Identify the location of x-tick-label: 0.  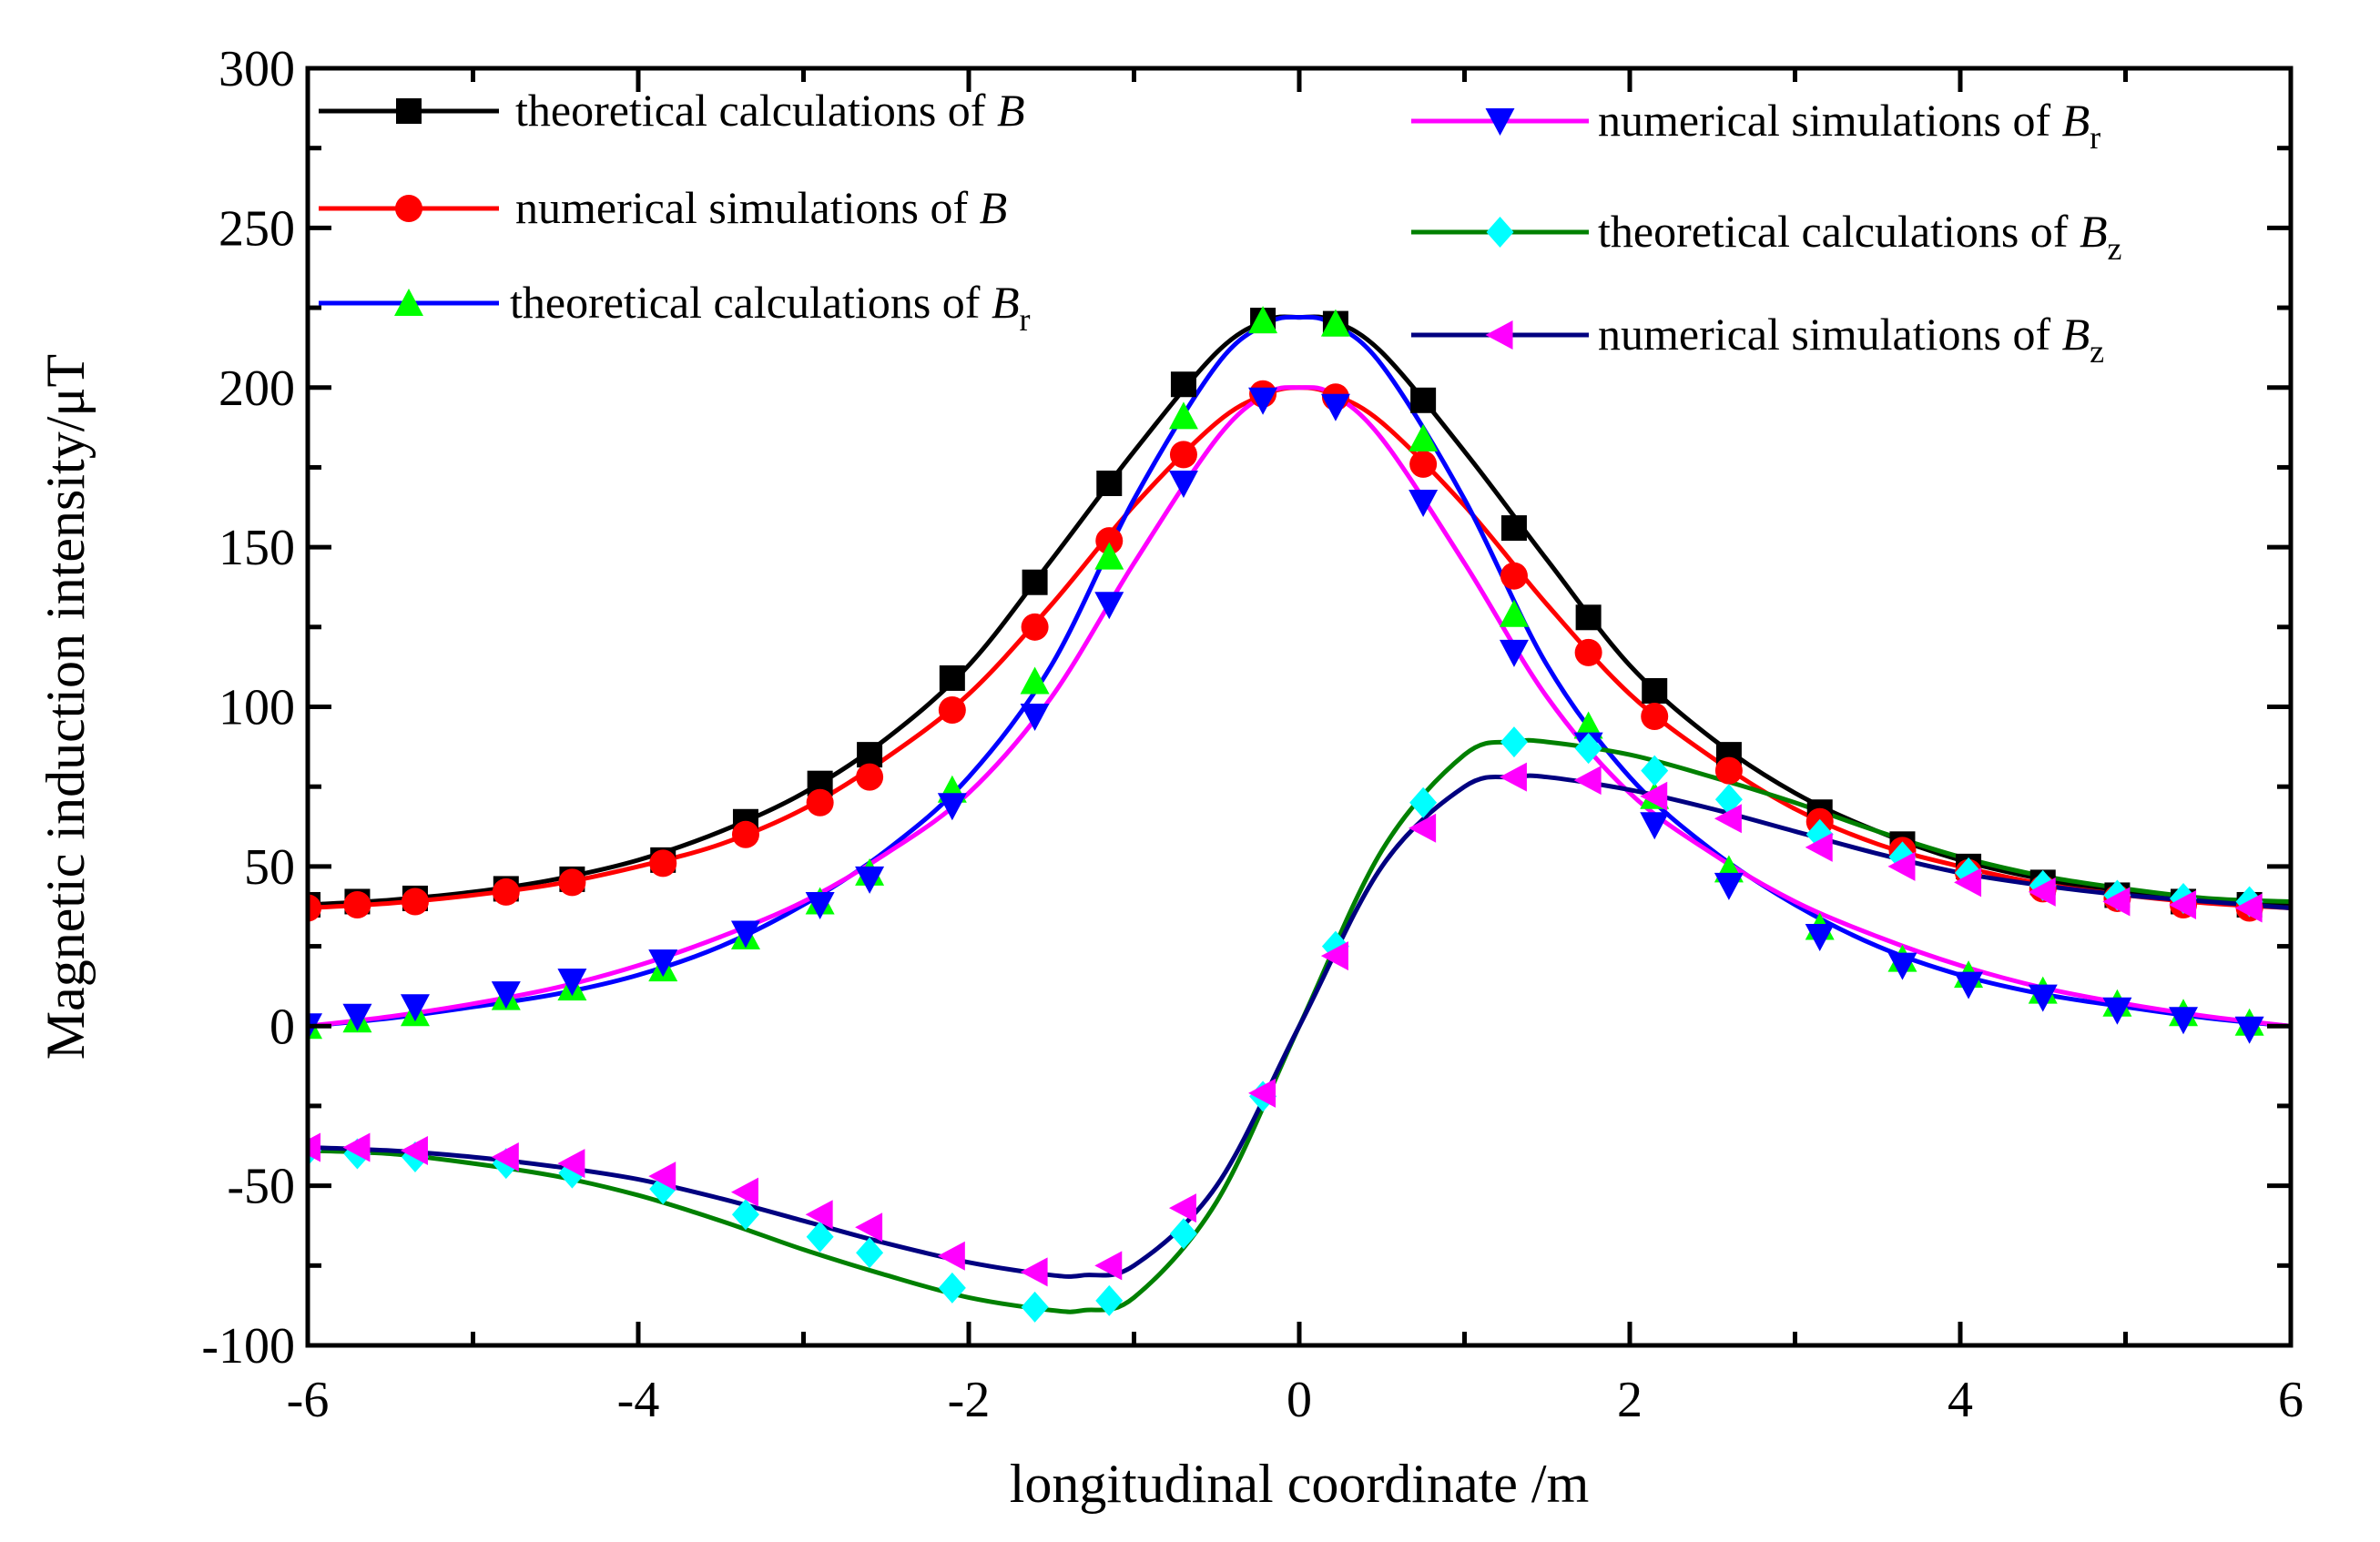
(1299, 1400).